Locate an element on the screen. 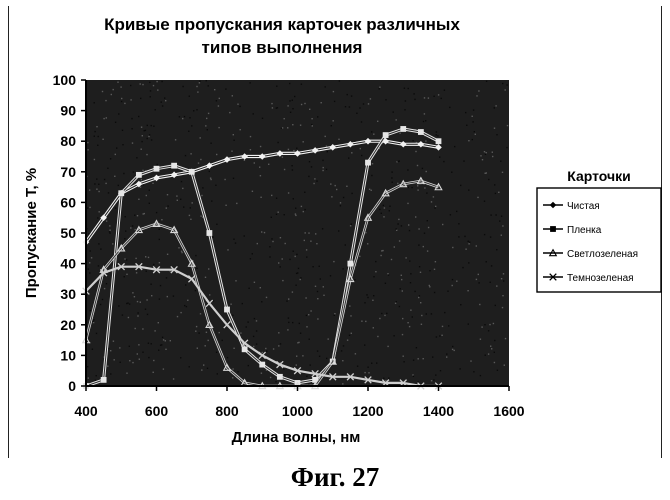  x-tick-label: 1600 is located at coordinates (508, 411).